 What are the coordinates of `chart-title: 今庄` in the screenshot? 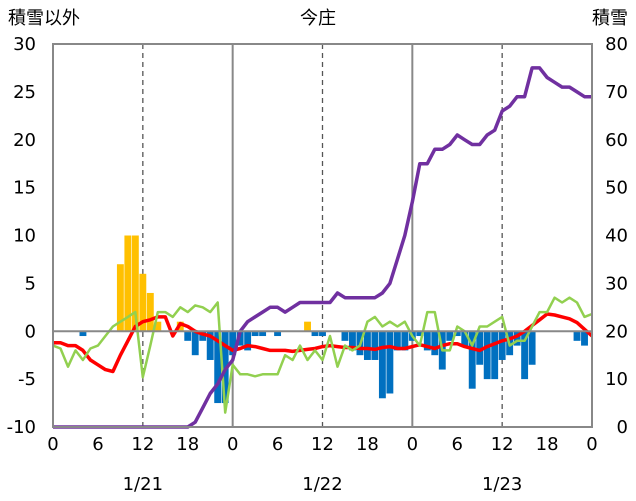 It's located at (318, 18).